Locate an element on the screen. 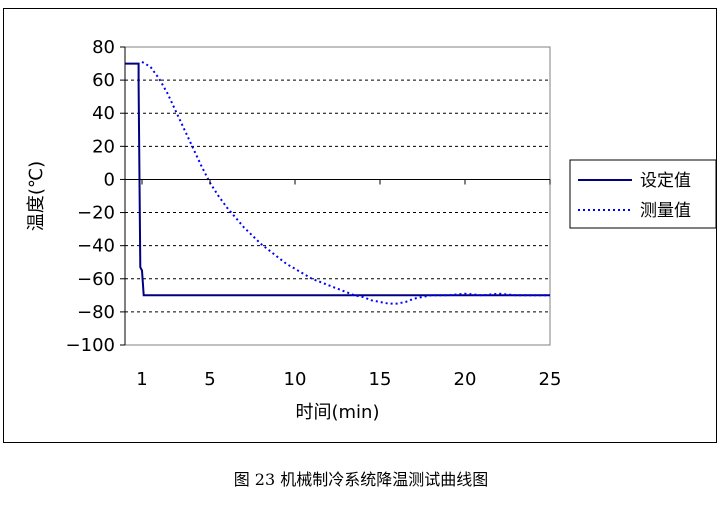 This screenshot has height=508, width=722. y-tick-label: 60 is located at coordinates (103, 80).